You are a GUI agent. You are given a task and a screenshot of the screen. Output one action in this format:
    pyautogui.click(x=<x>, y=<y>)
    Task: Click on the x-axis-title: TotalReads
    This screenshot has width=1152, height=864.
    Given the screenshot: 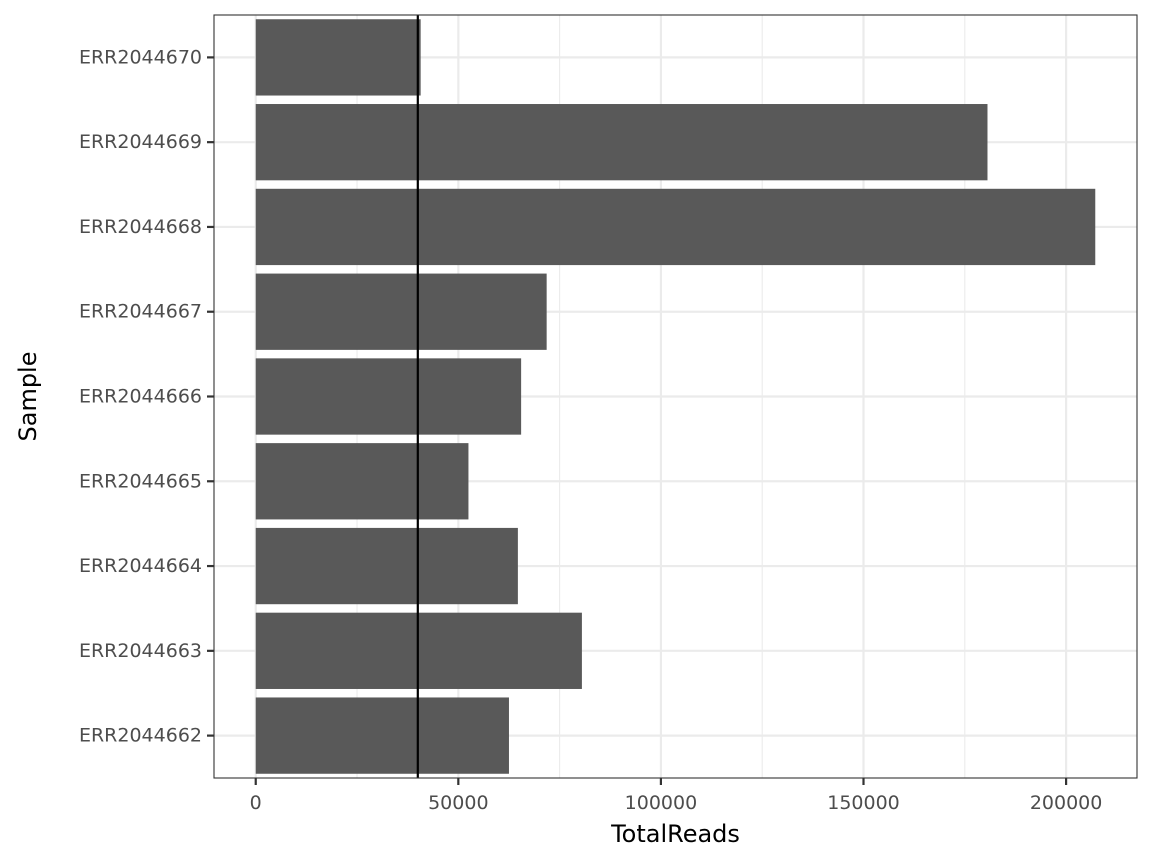 What is the action you would take?
    pyautogui.click(x=675, y=834)
    